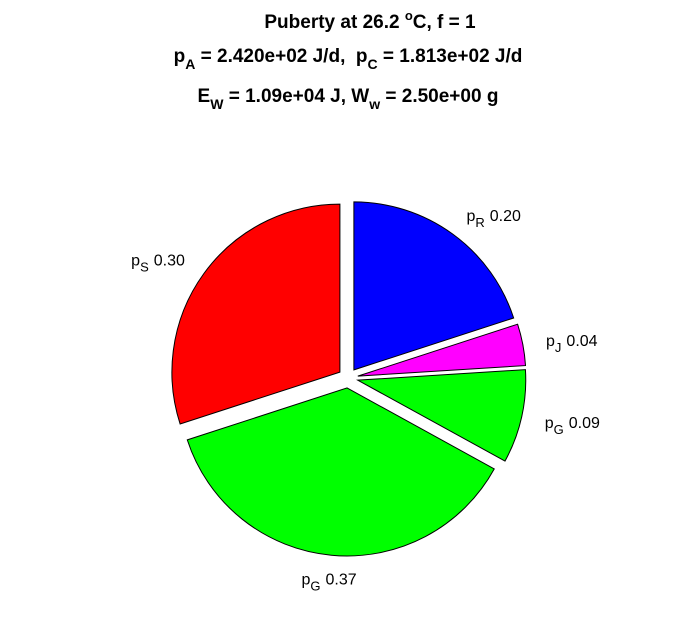 The image size is (696, 618). I want to click on title-text: = 2.50e+00 g, so click(439, 96).